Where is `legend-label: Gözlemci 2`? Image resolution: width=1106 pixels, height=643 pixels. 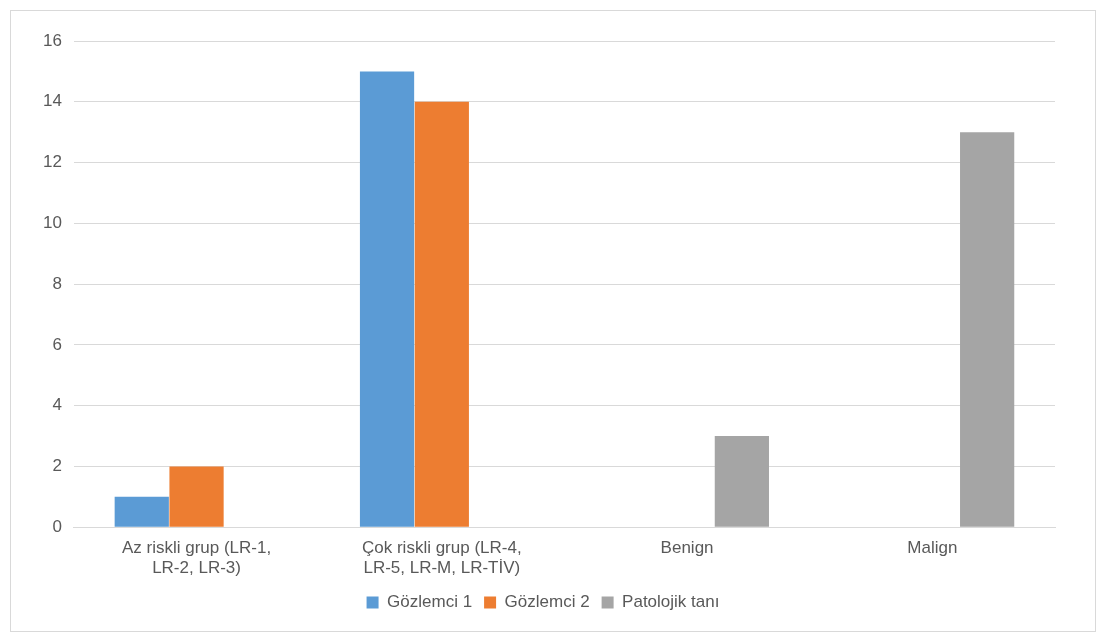 legend-label: Gözlemci 2 is located at coordinates (547, 602).